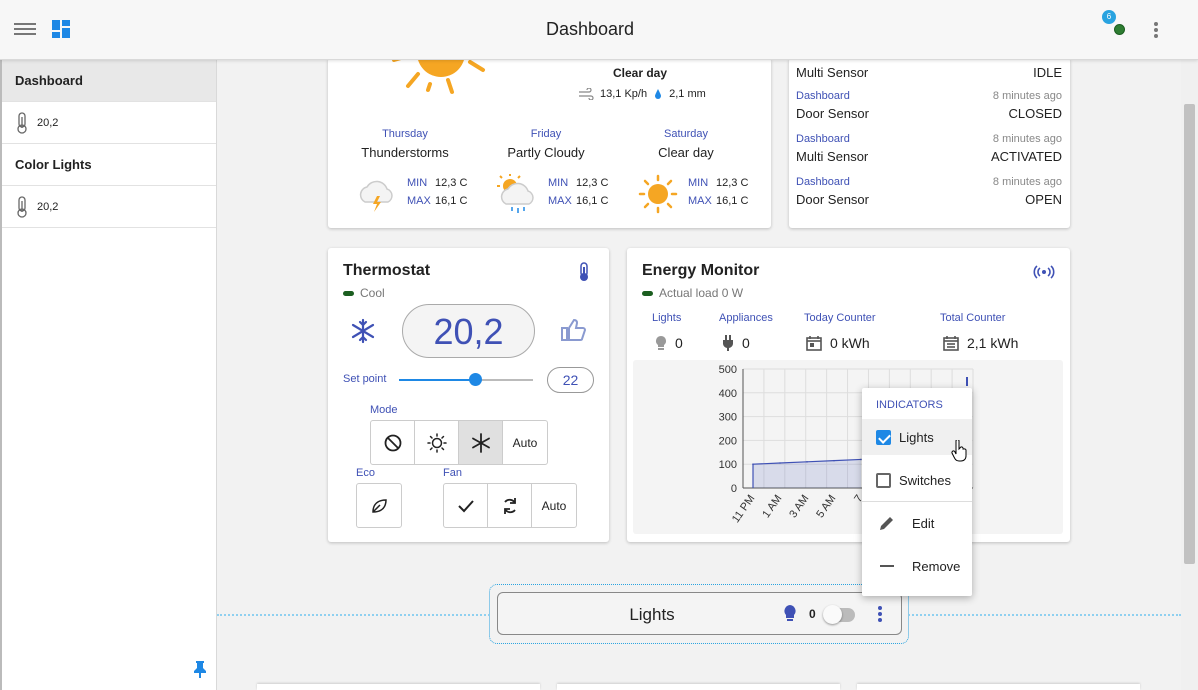 This screenshot has height=690, width=1198. I want to click on mode-heat-button, so click(437, 442).